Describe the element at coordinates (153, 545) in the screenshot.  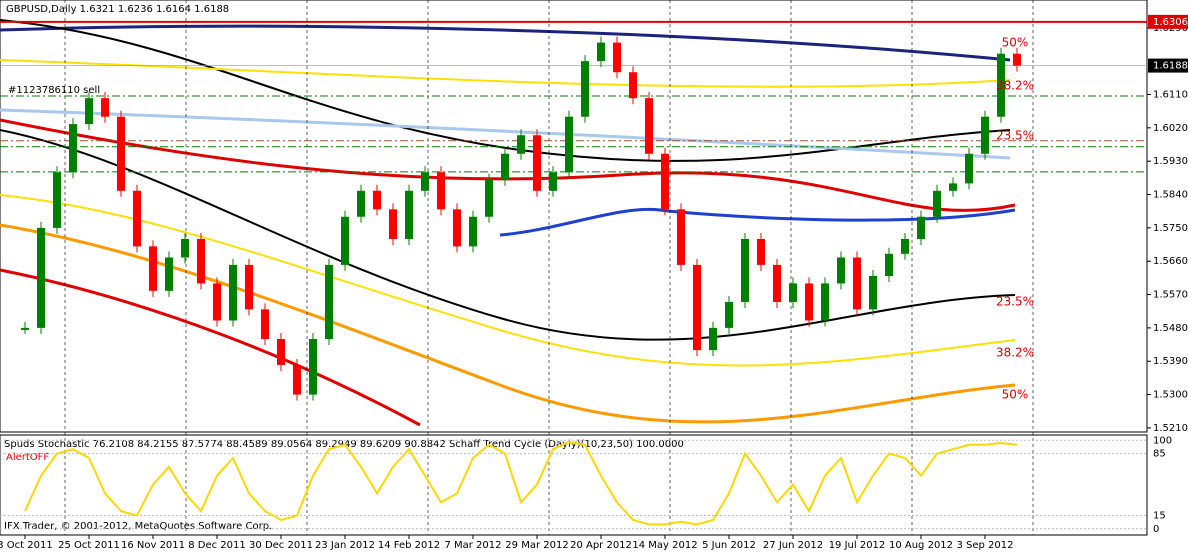
I see `x-tick-label: 16 Nov 2011` at that location.